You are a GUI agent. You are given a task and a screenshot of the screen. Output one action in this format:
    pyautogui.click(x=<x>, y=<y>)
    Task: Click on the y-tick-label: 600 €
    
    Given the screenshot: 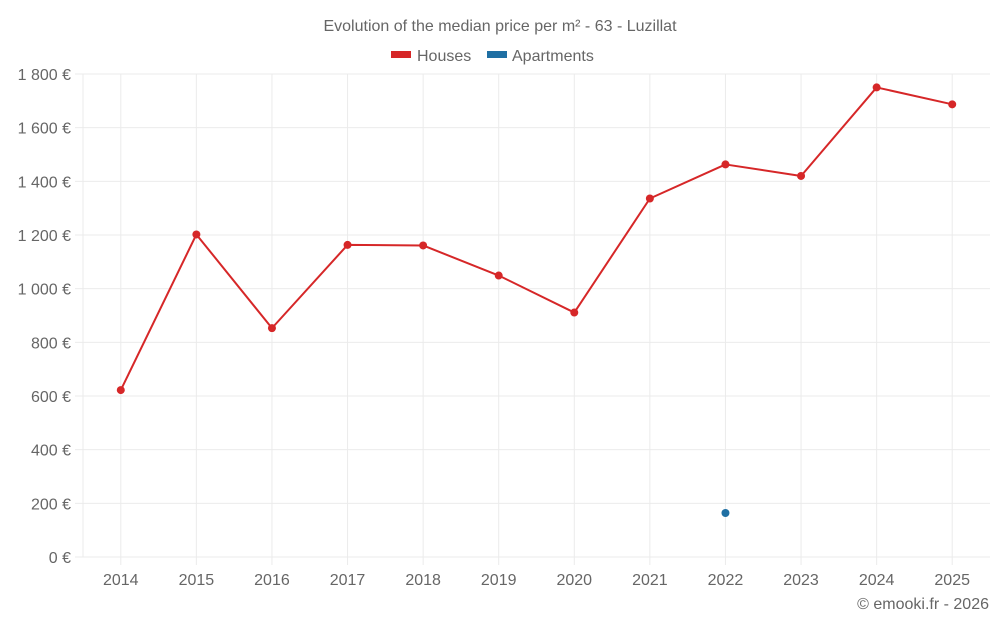 What is the action you would take?
    pyautogui.click(x=51, y=397)
    